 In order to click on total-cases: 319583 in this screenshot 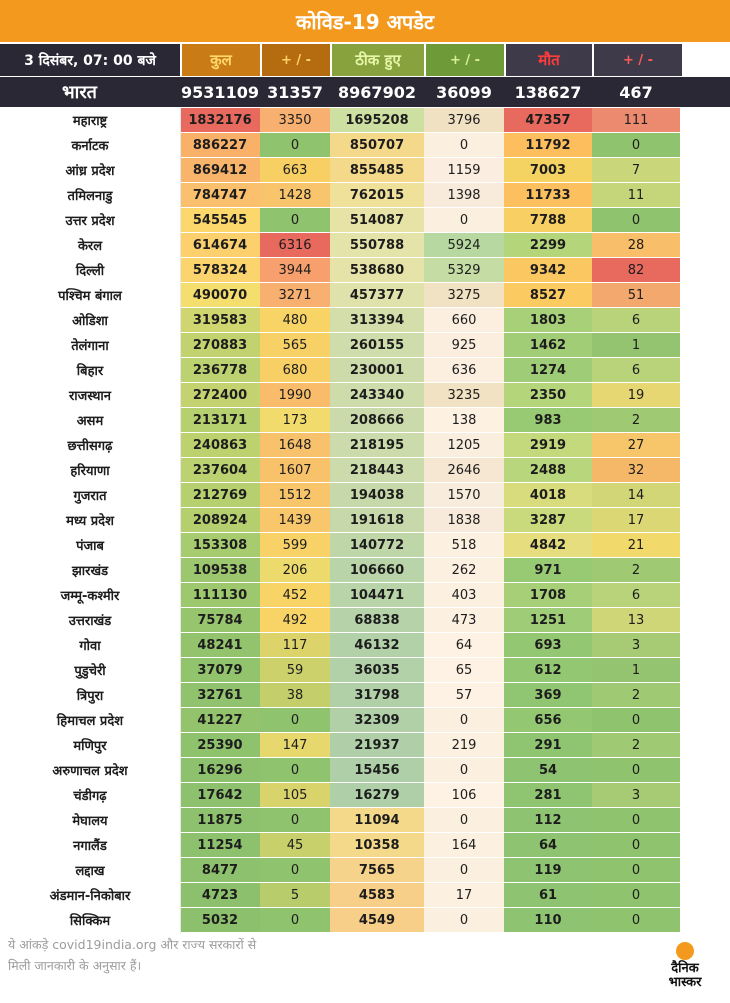, I will do `click(220, 320)`.